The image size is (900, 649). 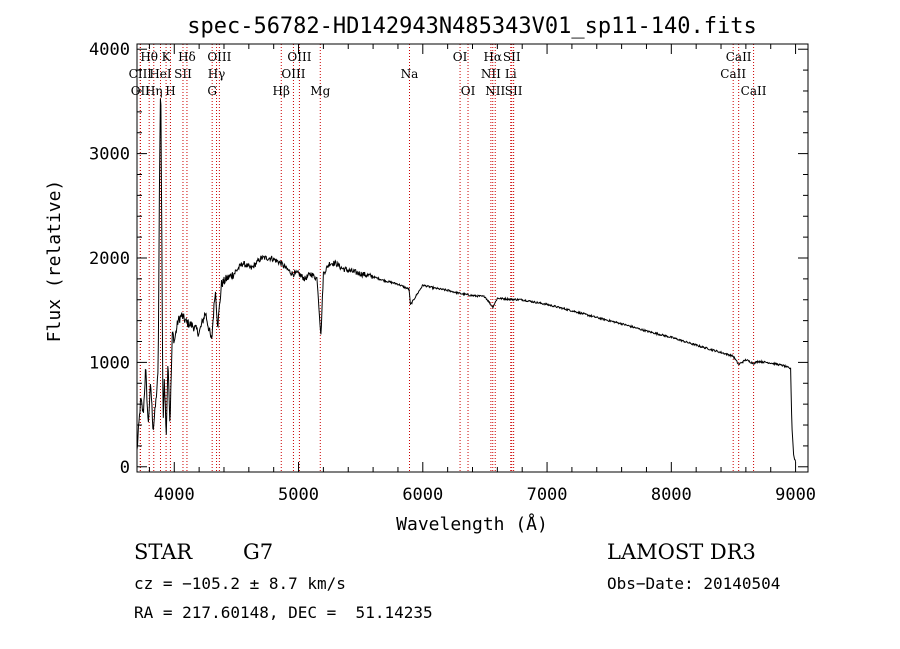 I want to click on spectral-line-label: Hη, so click(x=154, y=91).